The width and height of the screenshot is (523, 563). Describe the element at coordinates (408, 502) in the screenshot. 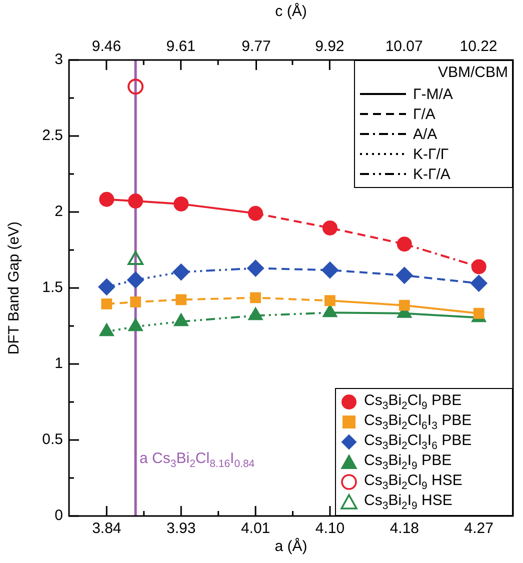

I see `legend-label: Cs$_{3}$Bi$_{2}$I$_{9}$ HSE` at that location.